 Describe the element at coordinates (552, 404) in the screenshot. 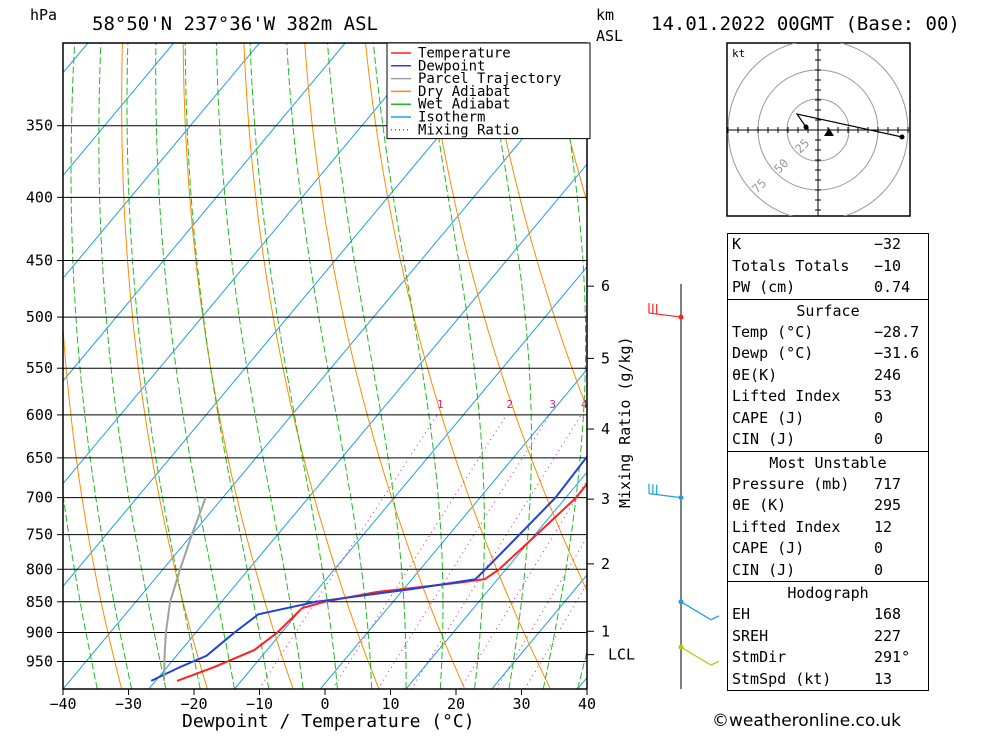

I see `mixing-ratio-label: 3` at that location.